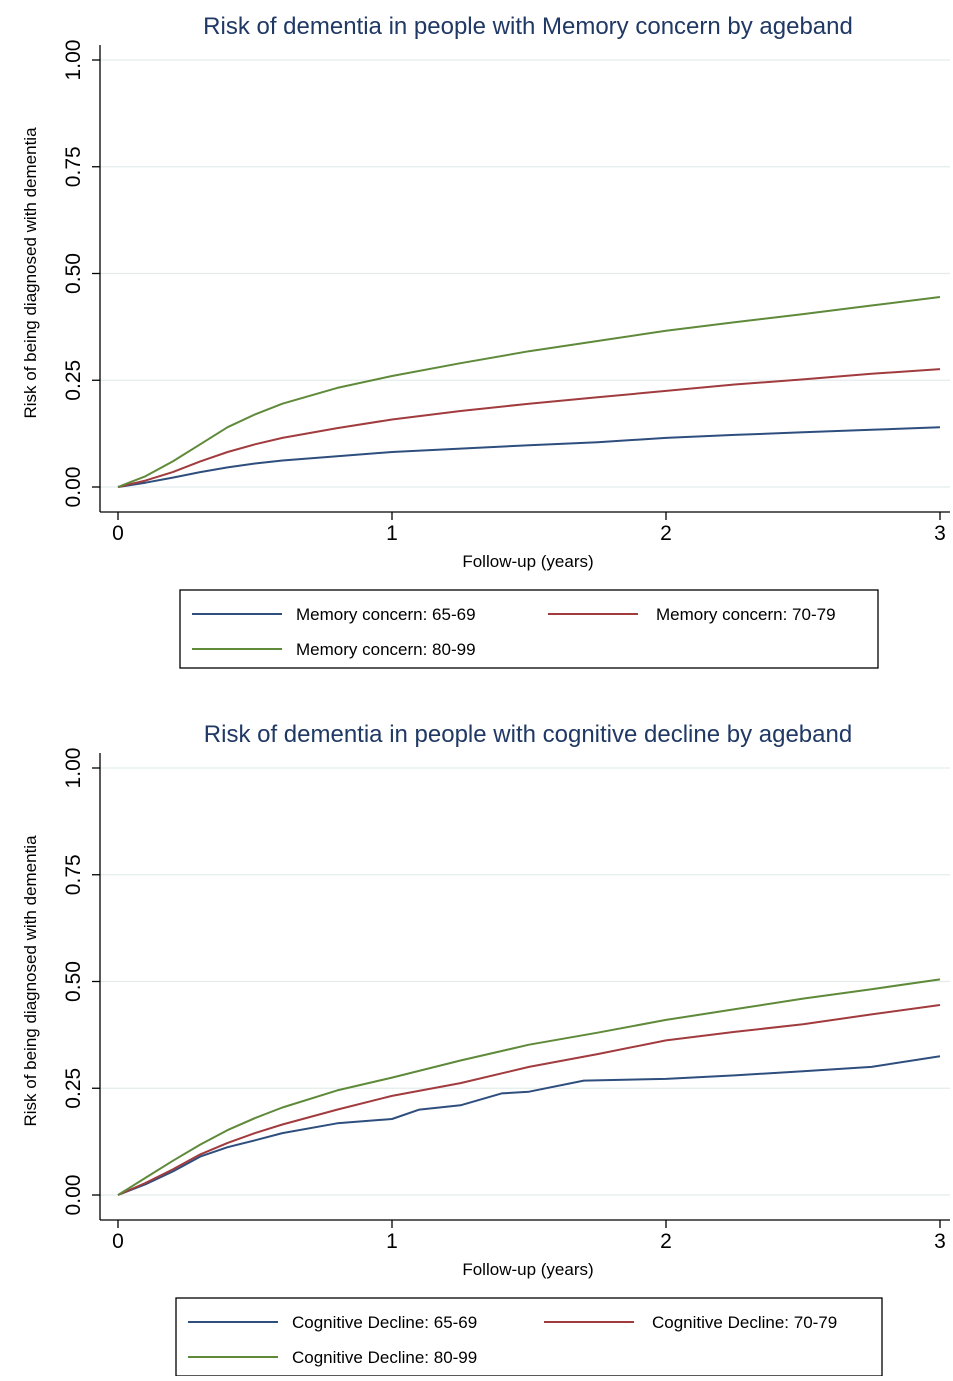 This screenshot has width=953, height=1381. What do you see at coordinates (386, 614) in the screenshot?
I see `legend-entry: Memory concern: 65-69` at bounding box center [386, 614].